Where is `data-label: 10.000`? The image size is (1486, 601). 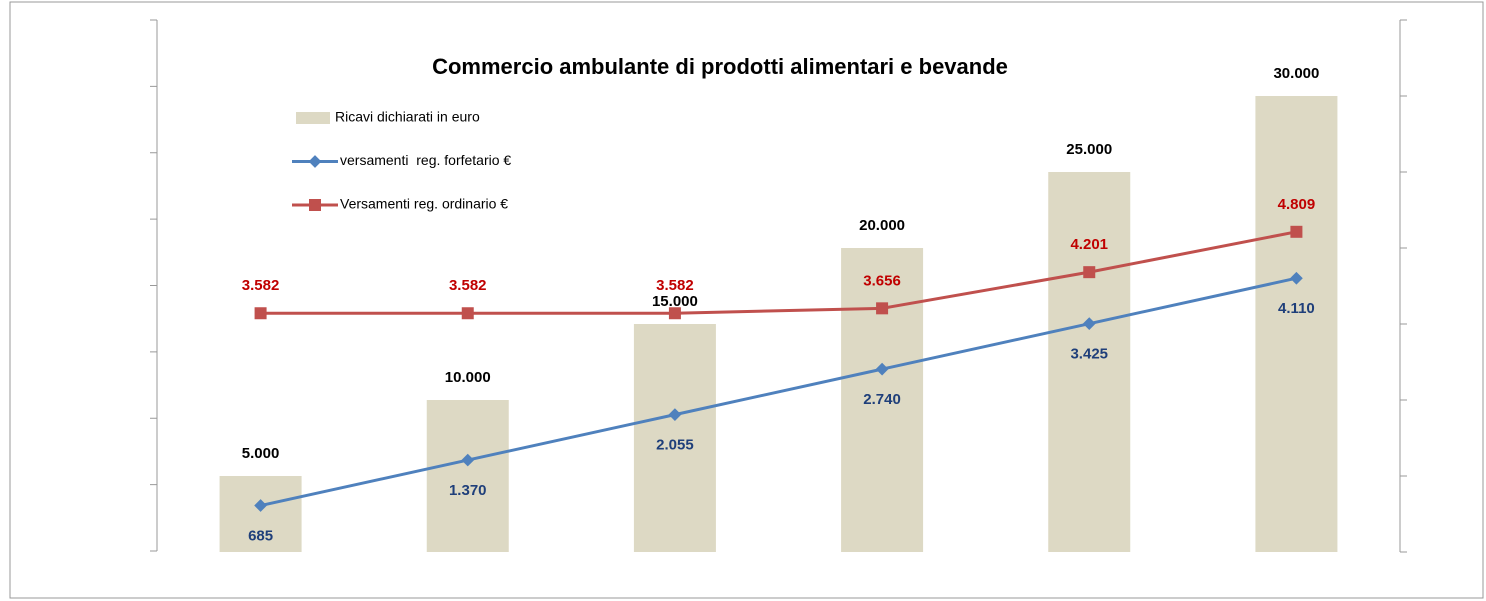 data-label: 10.000 is located at coordinates (468, 377).